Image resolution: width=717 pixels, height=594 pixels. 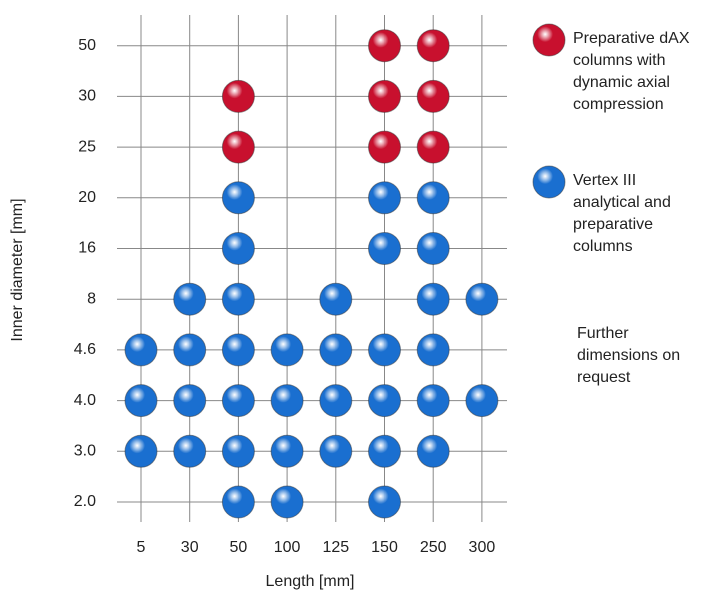 I want to click on y-tick-label: 50, so click(x=87, y=45).